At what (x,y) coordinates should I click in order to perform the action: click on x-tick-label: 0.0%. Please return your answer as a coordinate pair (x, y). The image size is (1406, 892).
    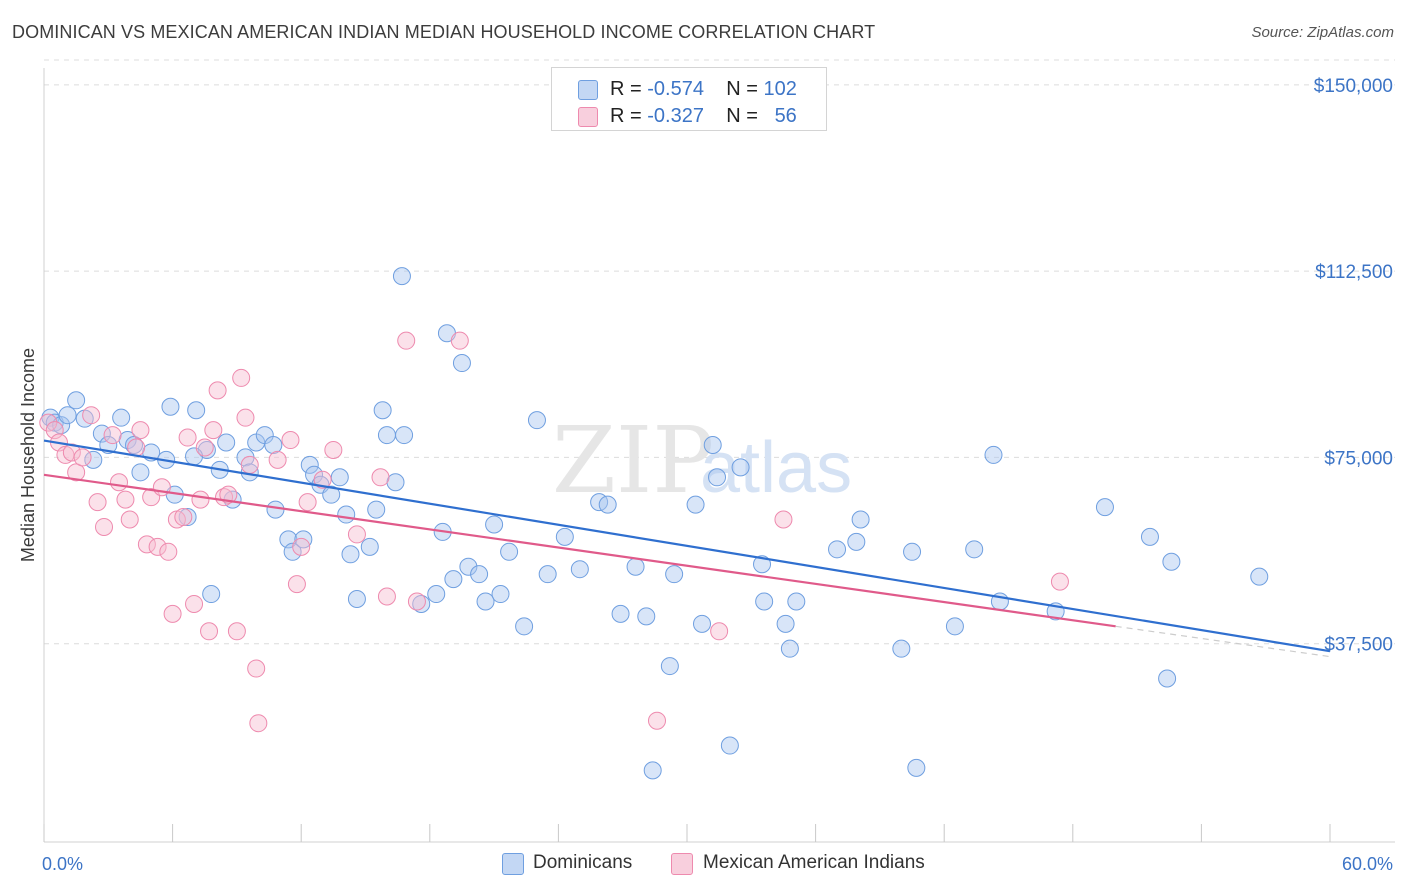
    Looking at the image, I should click on (62, 864).